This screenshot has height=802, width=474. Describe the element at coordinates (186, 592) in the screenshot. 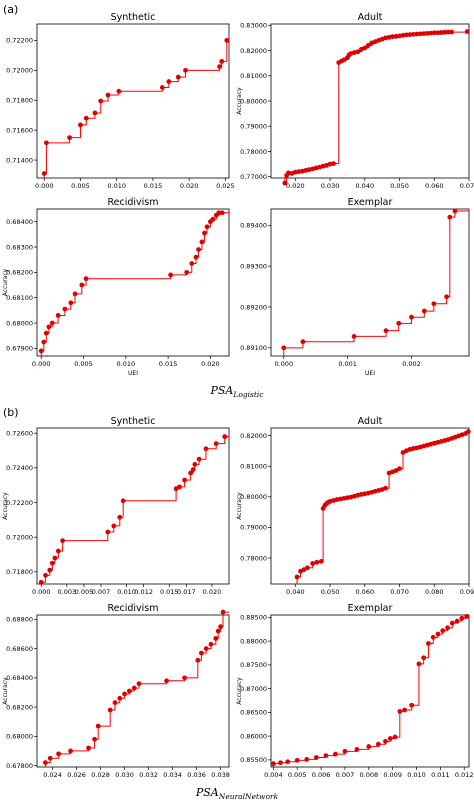

I see `x-tick-label: 0.017` at that location.